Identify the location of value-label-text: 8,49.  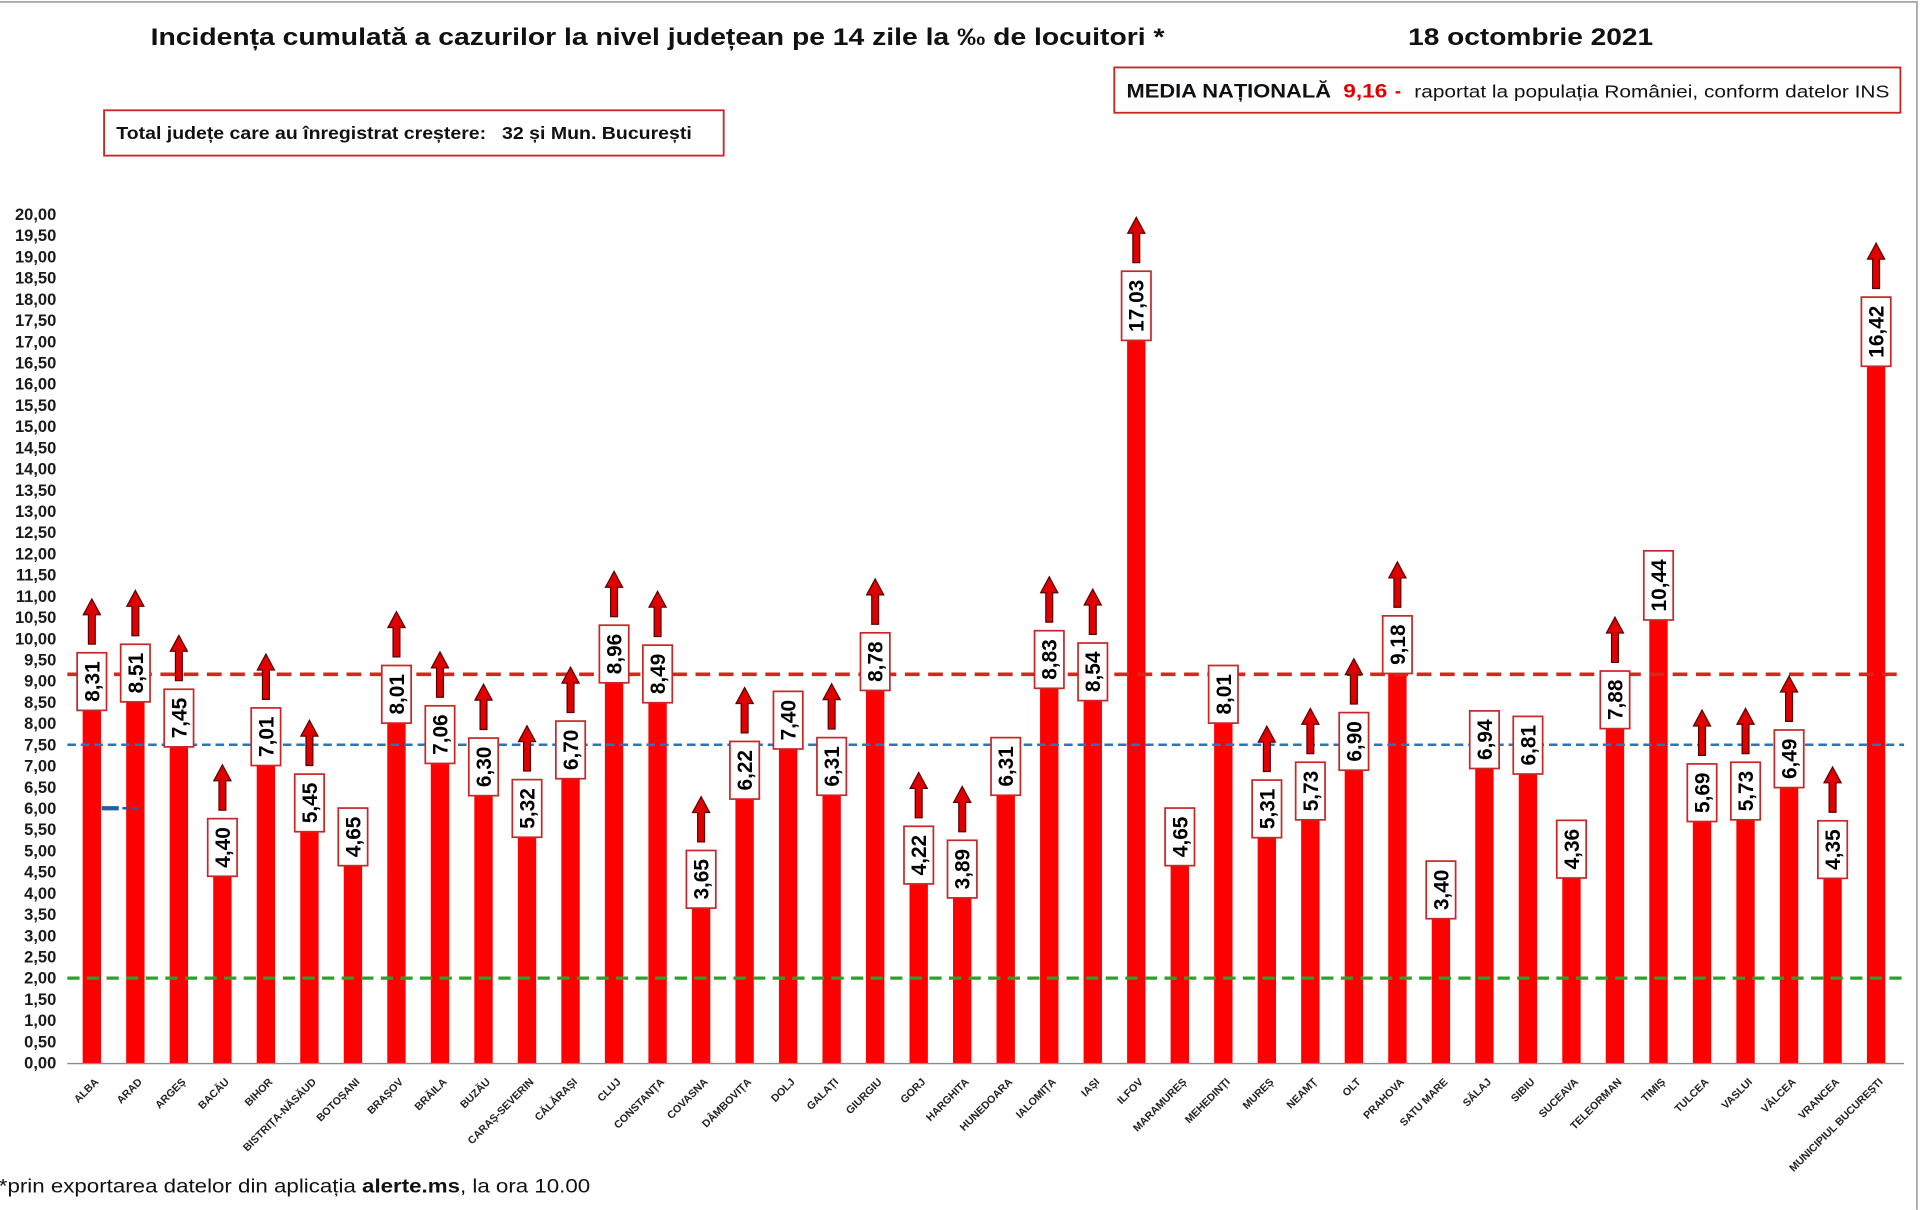
(658, 674).